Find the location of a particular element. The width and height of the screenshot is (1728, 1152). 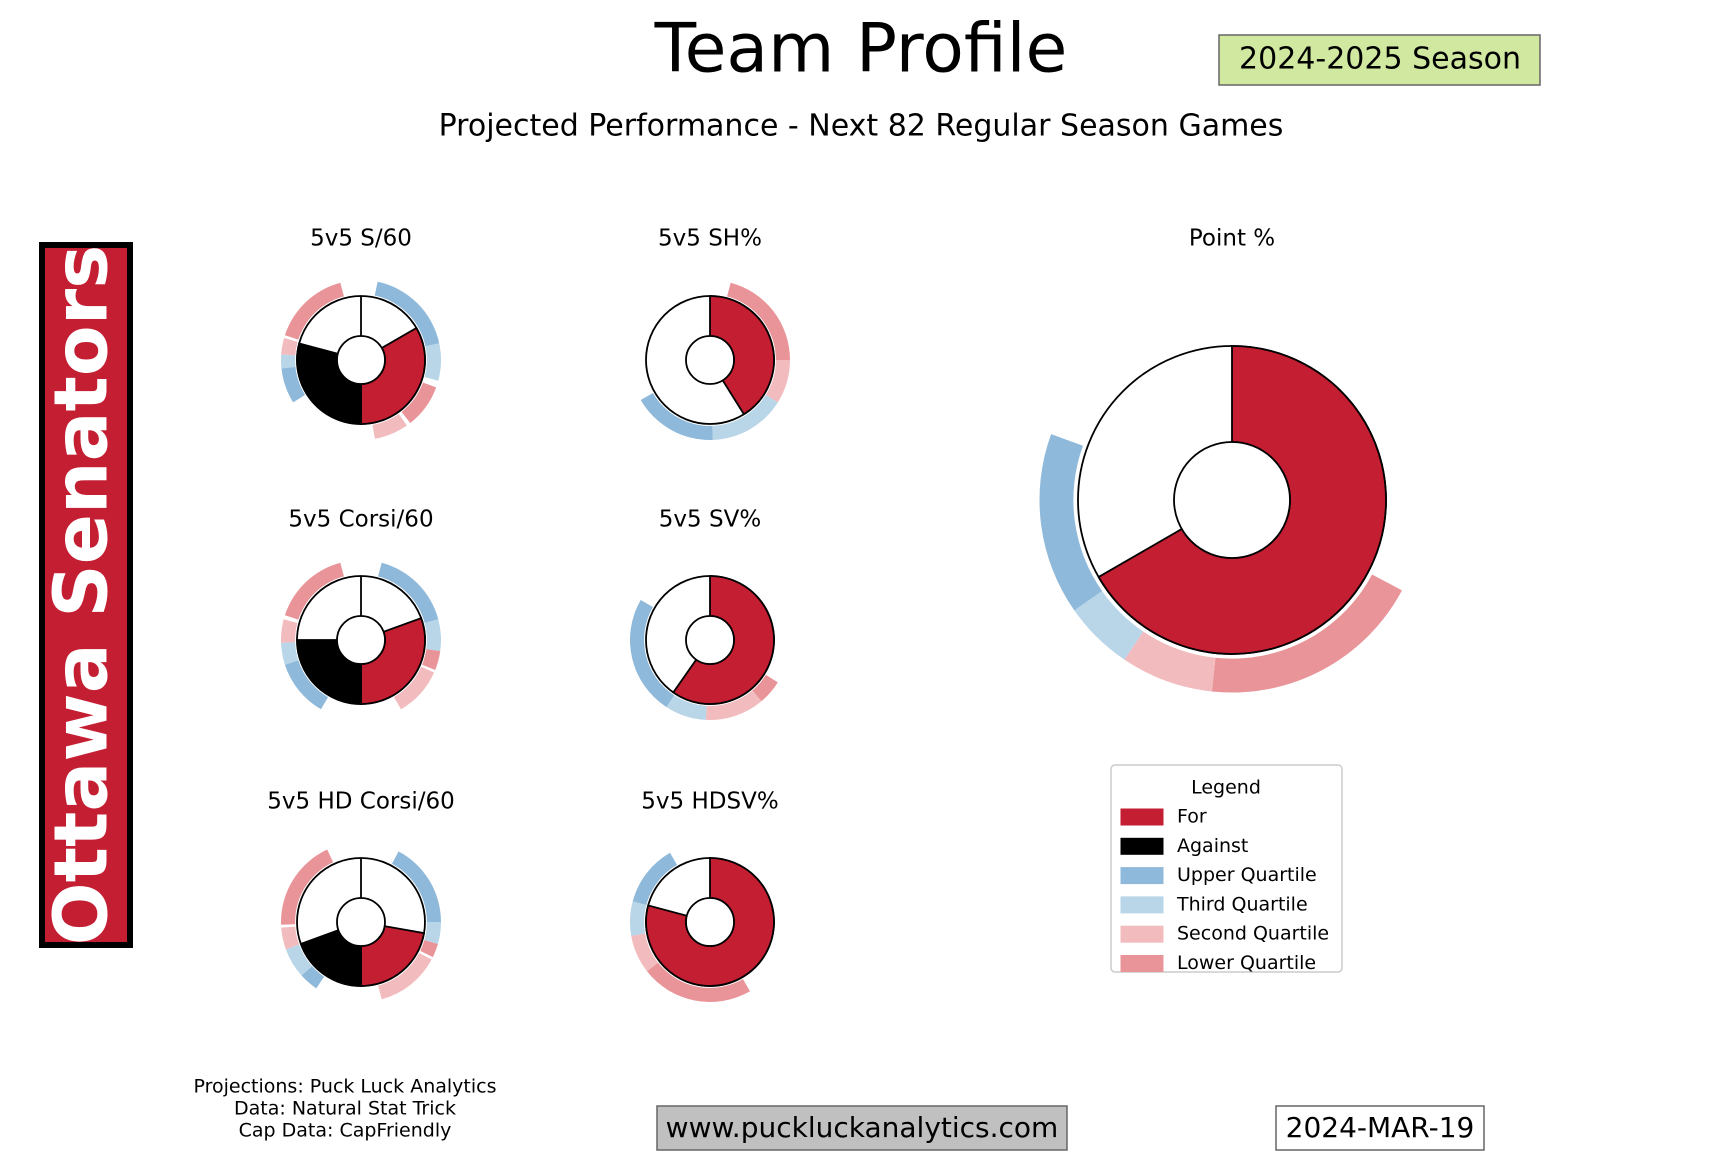

panel-title: 5v5 S/60 is located at coordinates (361, 239).